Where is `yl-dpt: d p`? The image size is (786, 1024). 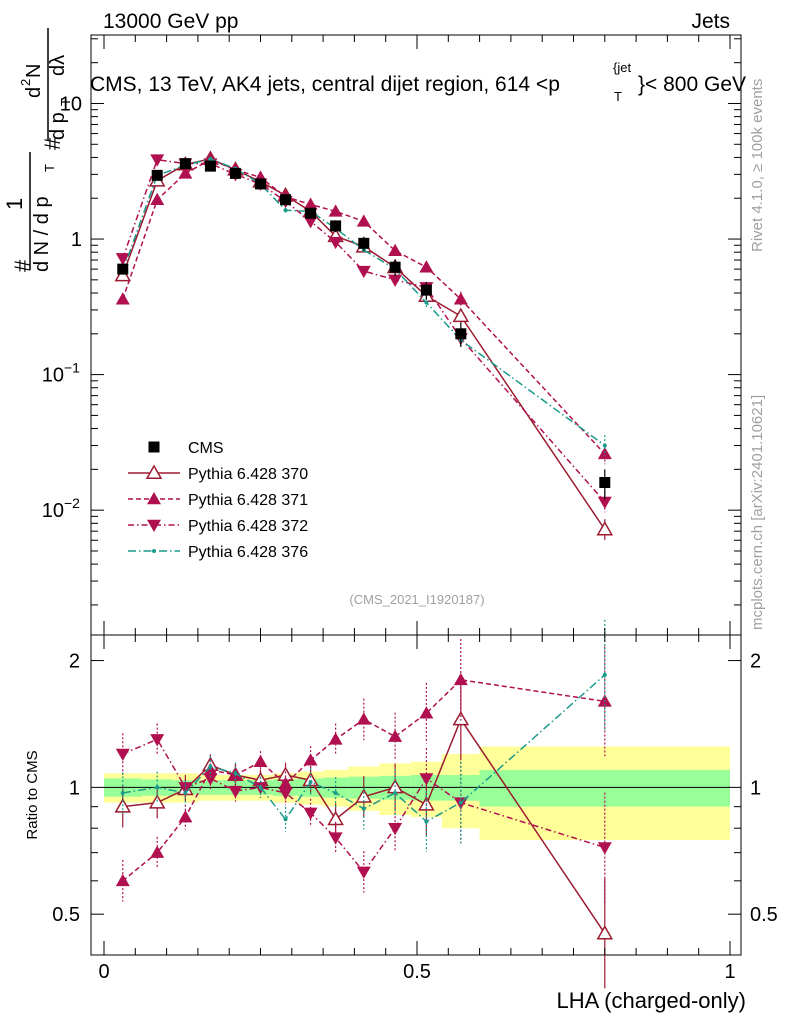 yl-dpt: d p is located at coordinates (58, 126).